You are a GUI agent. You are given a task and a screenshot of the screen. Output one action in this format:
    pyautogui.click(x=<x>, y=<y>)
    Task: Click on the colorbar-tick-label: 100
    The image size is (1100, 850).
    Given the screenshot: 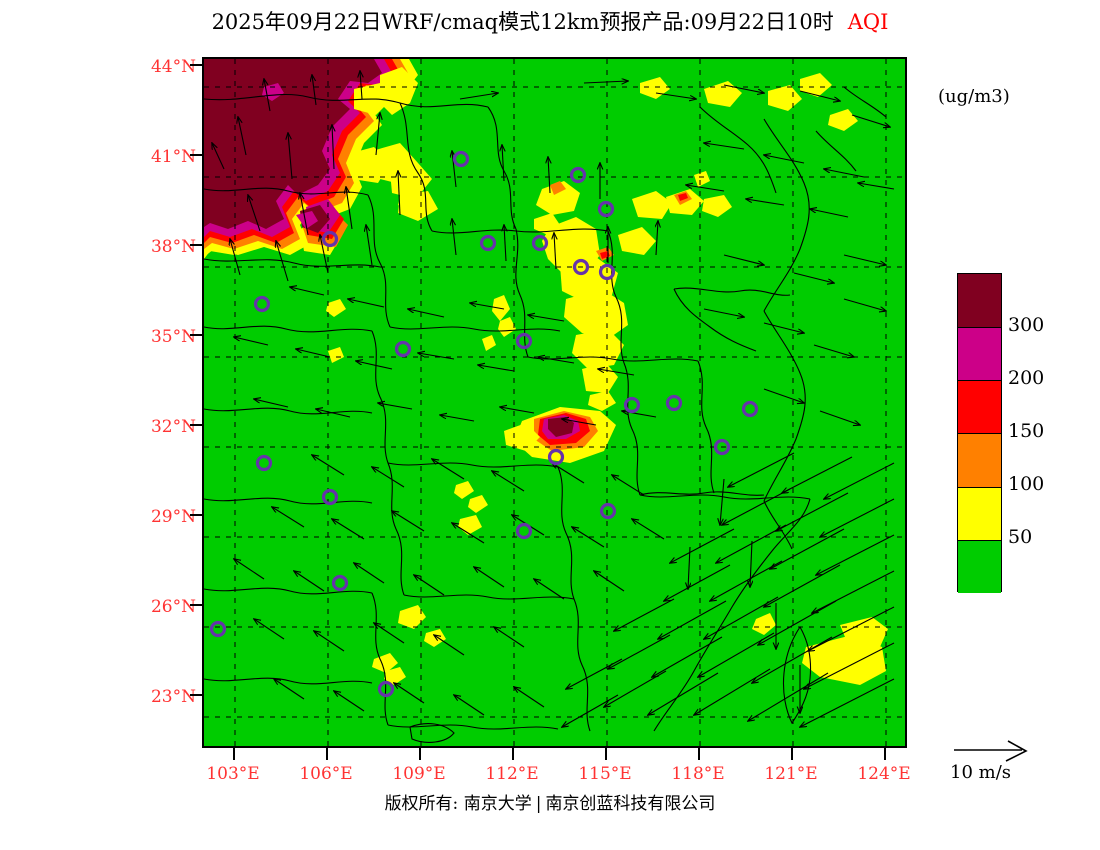 What is the action you would take?
    pyautogui.click(x=1026, y=484)
    